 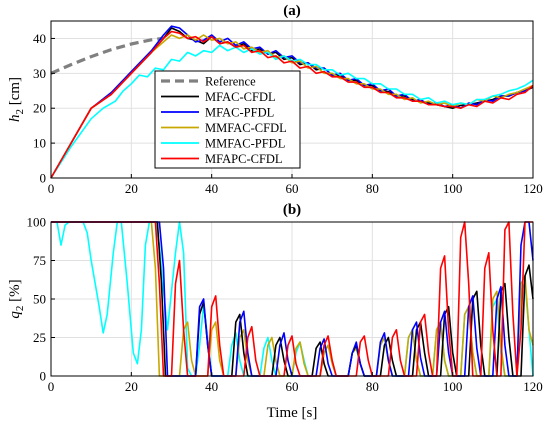 I want to click on panel-a-xtick-label-0: 0, so click(x=51, y=188).